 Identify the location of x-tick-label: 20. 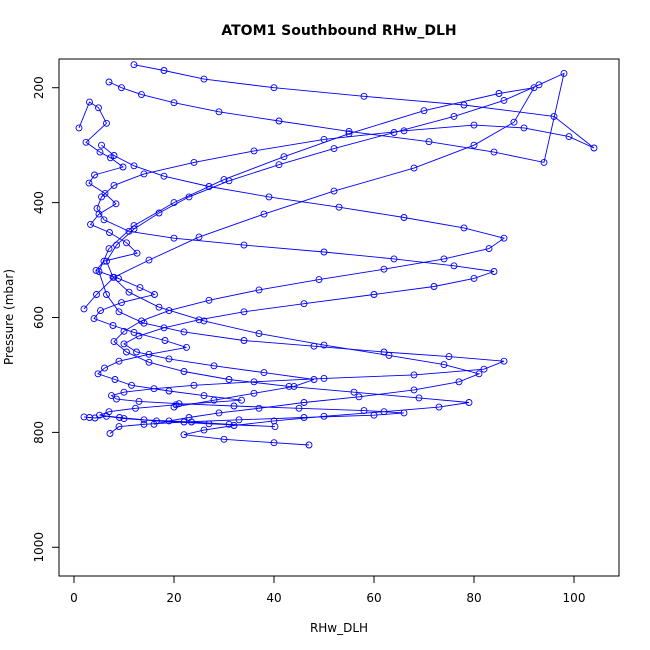
(173, 598).